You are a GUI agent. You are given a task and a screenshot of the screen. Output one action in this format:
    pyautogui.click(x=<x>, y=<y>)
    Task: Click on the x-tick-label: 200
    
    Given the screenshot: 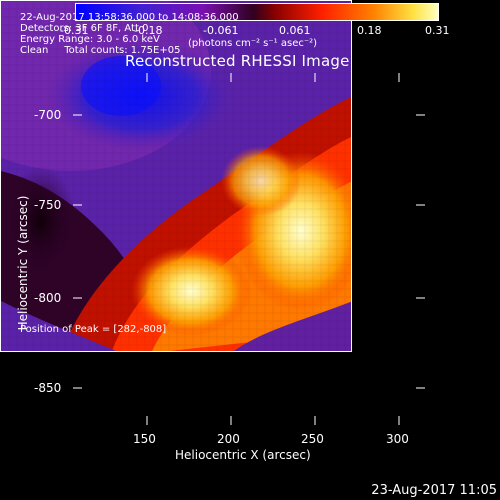 What is the action you would take?
    pyautogui.click(x=228, y=439)
    